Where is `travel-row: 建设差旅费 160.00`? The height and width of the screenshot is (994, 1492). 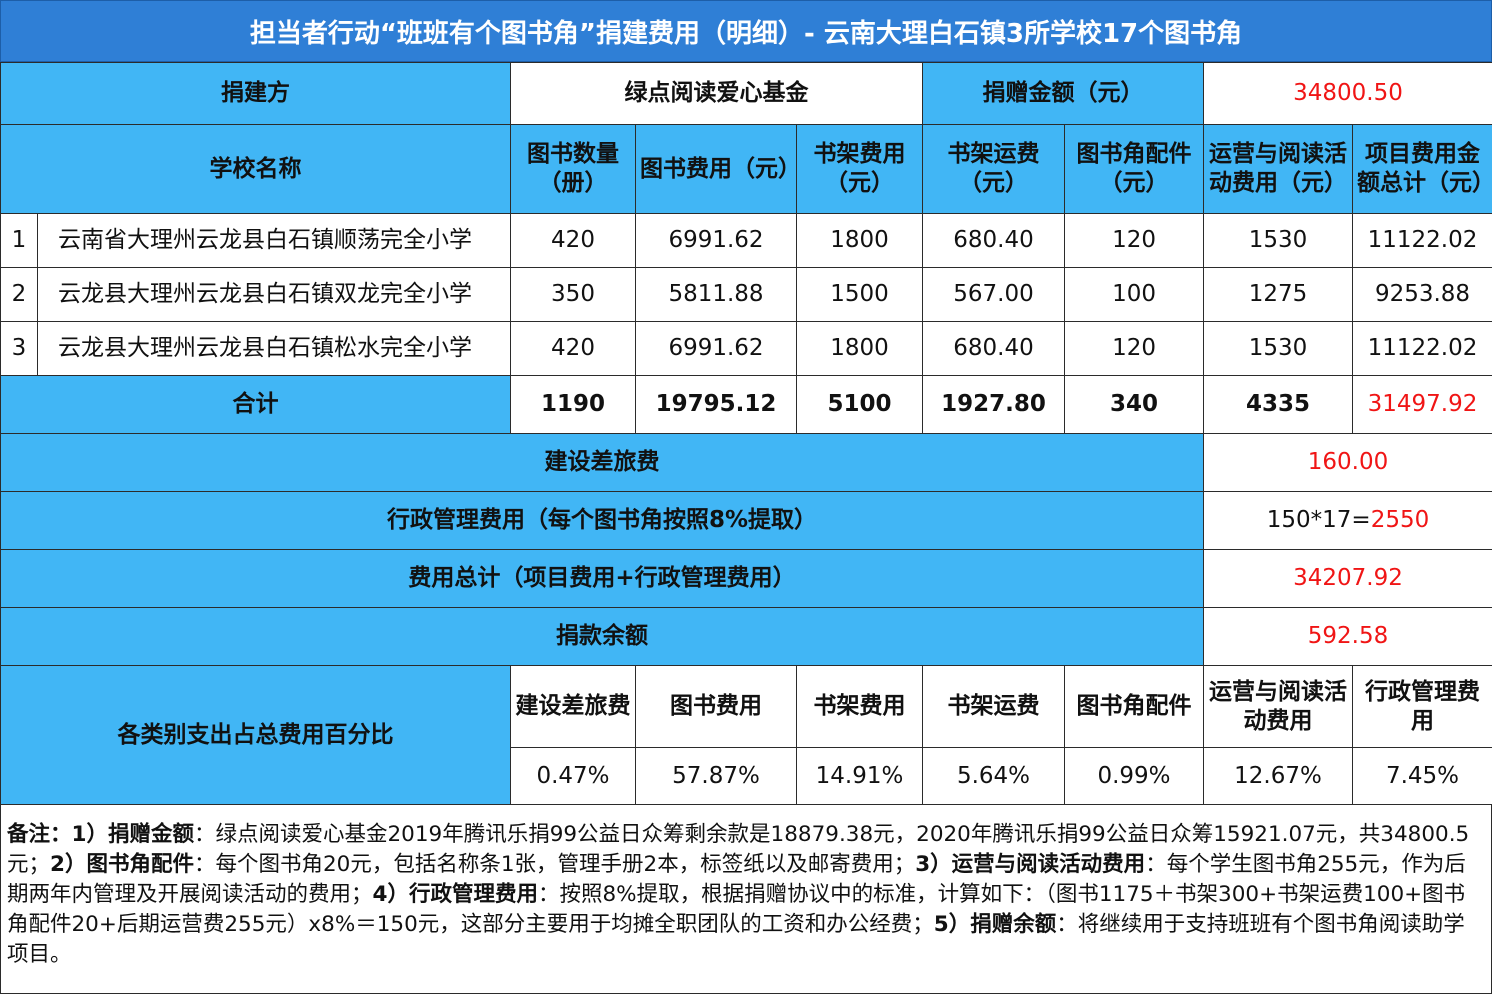
travel-row: 建设差旅费 160.00 is located at coordinates (746, 462).